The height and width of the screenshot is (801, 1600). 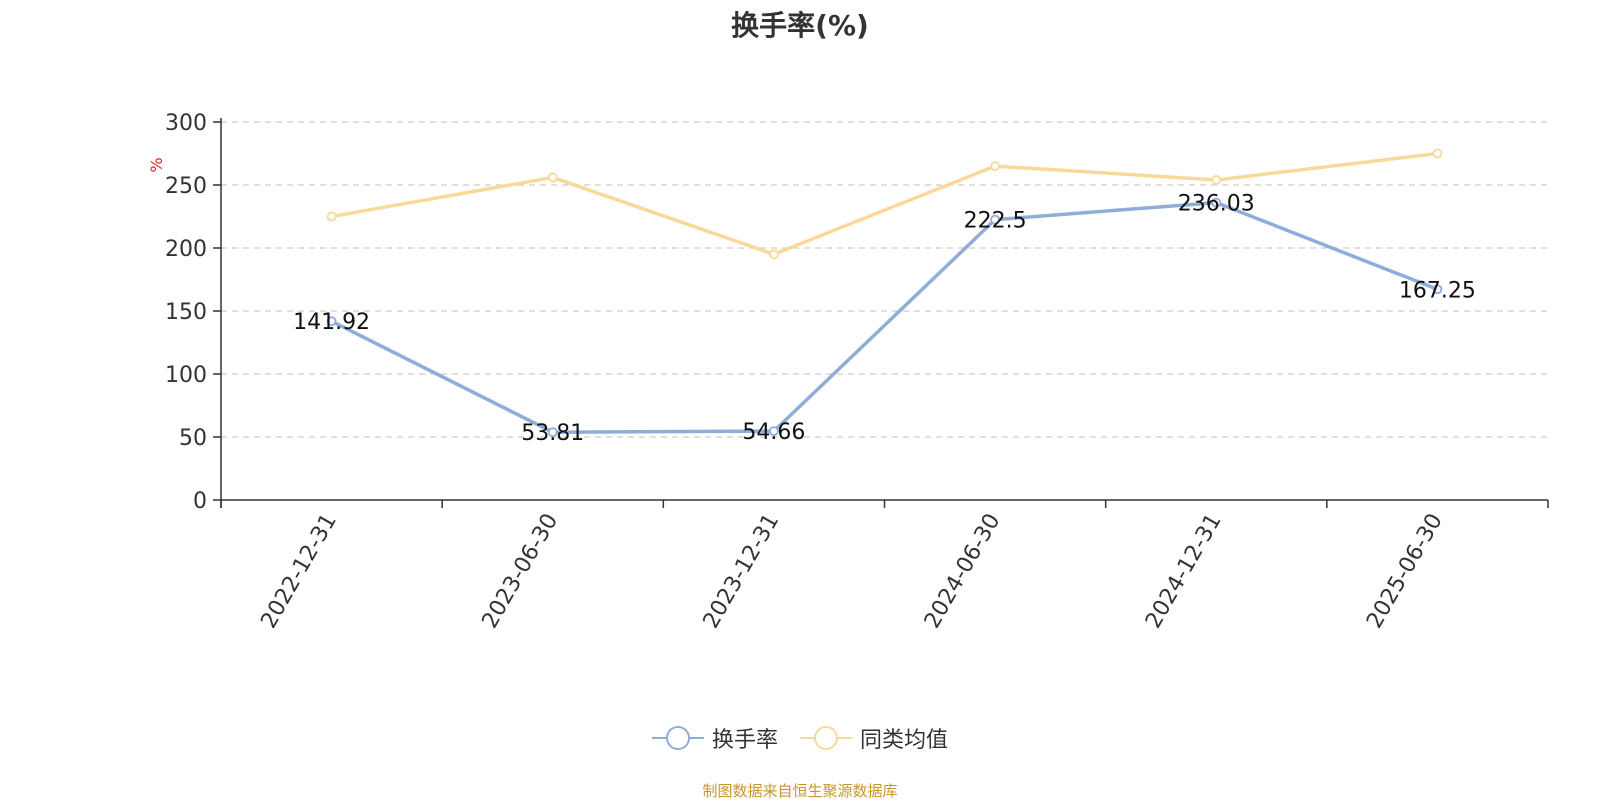 I want to click on x-tick-label-2023-06-30: 2023-06-30, so click(x=521, y=571).